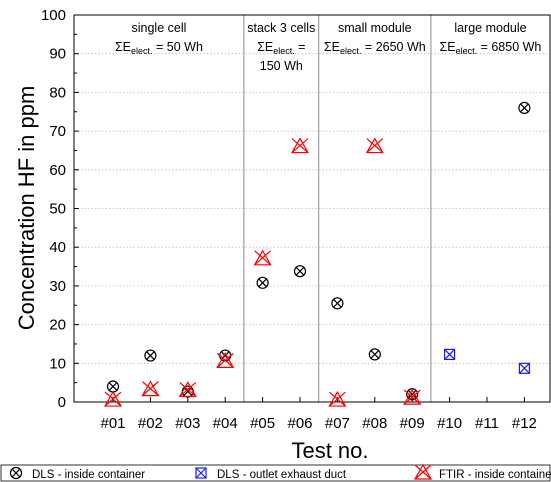 The width and height of the screenshot is (551, 482). Describe the element at coordinates (62, 402) in the screenshot. I see `y-tick-label: 0` at that location.